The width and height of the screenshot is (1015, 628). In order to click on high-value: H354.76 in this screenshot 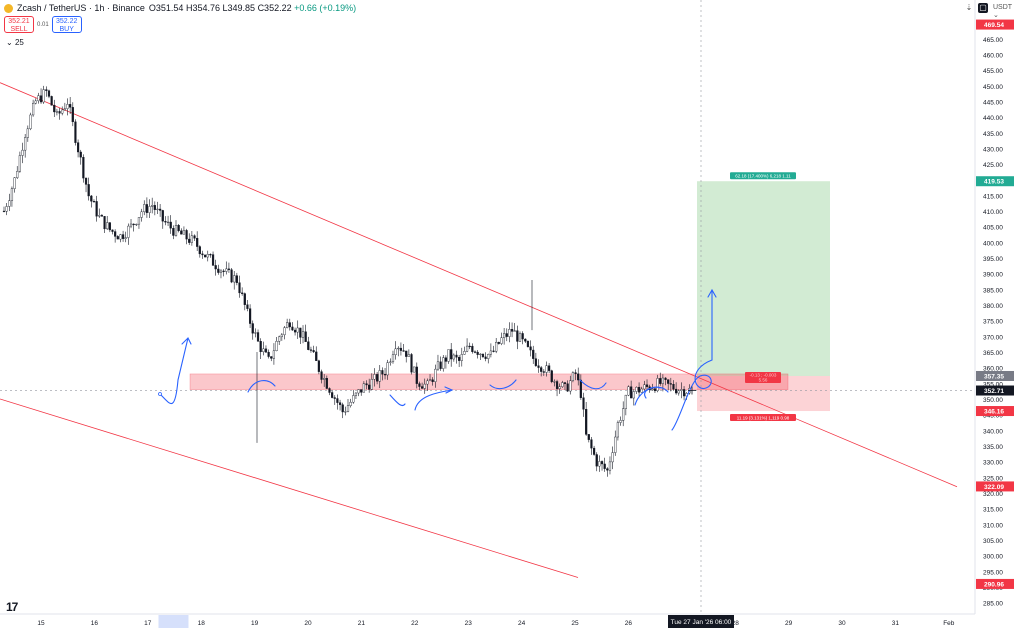, I will do `click(202, 8)`.